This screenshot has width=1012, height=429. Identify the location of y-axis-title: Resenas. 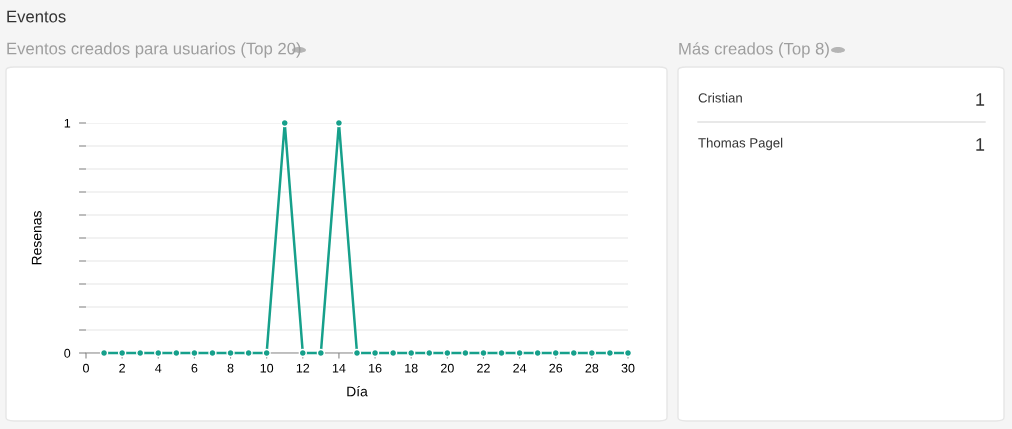
(36, 238).